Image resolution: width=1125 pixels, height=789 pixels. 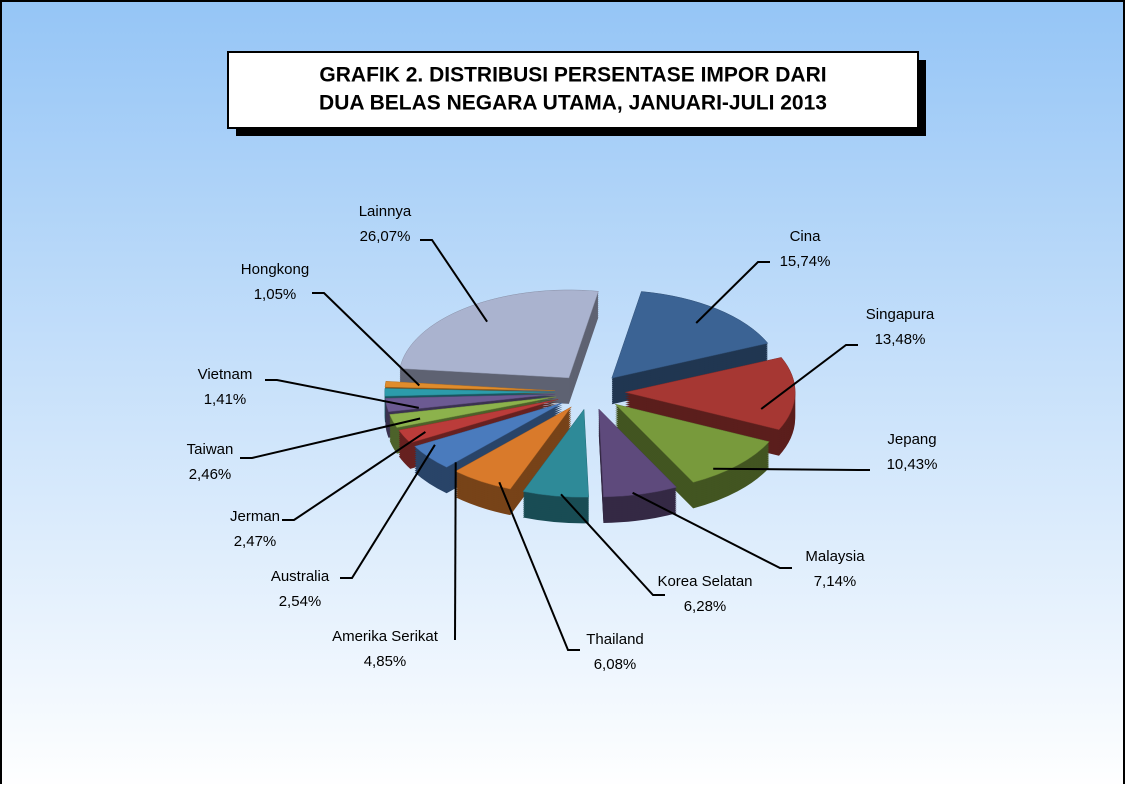 I want to click on slice-label: Singapura, so click(x=900, y=314).